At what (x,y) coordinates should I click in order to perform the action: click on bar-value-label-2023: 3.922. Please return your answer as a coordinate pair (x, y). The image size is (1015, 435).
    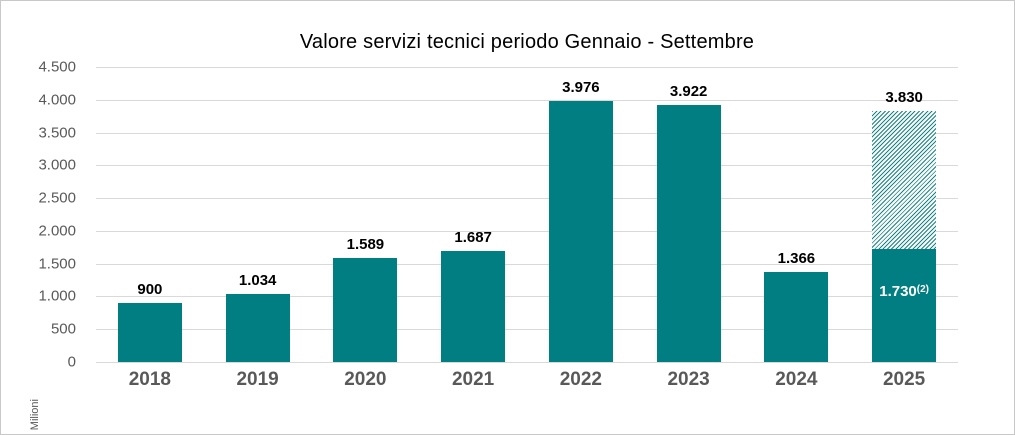
    Looking at the image, I should click on (688, 91).